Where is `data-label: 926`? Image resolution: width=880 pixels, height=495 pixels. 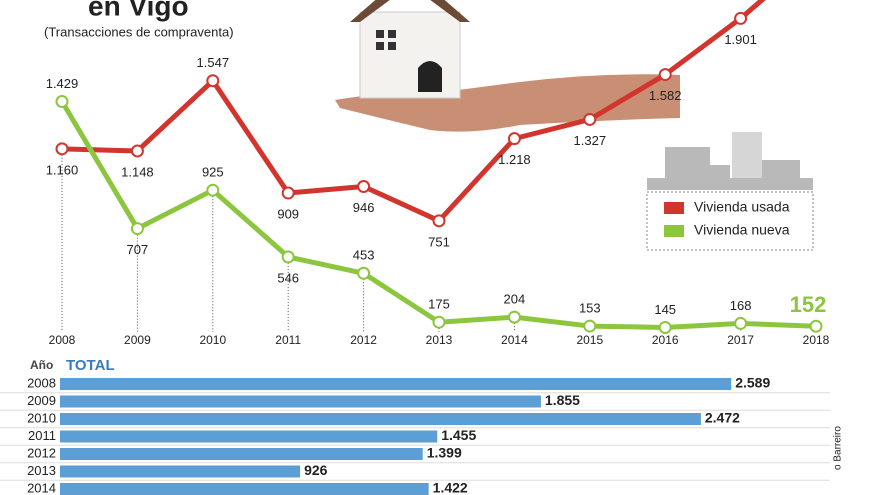
data-label: 926 is located at coordinates (316, 470).